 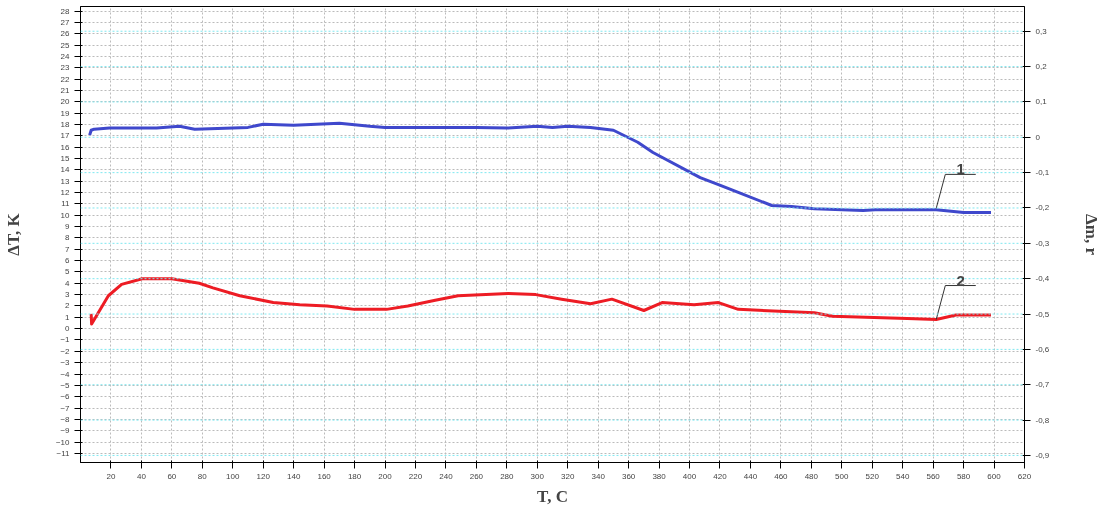 What do you see at coordinates (385, 476) in the screenshot?
I see `x-tick-label: 200` at bounding box center [385, 476].